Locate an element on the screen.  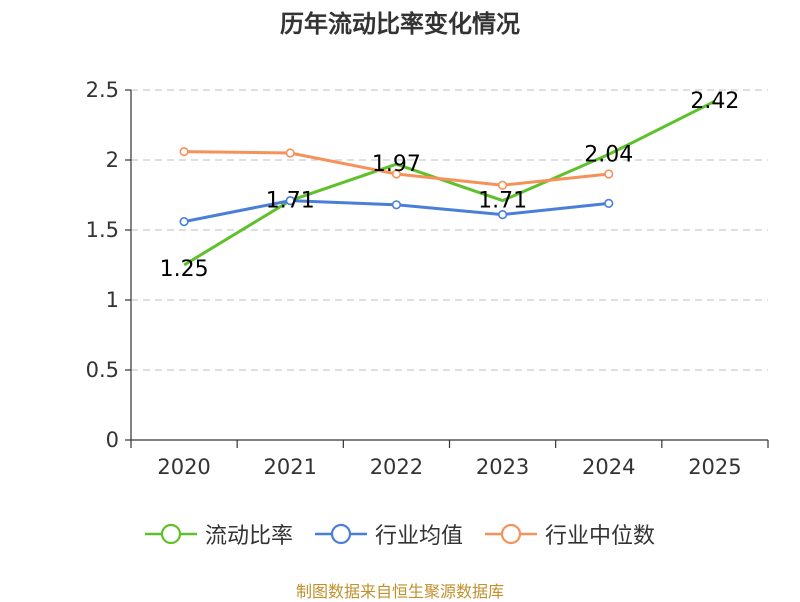
y-tick-label: 1.5 is located at coordinates (102, 230).